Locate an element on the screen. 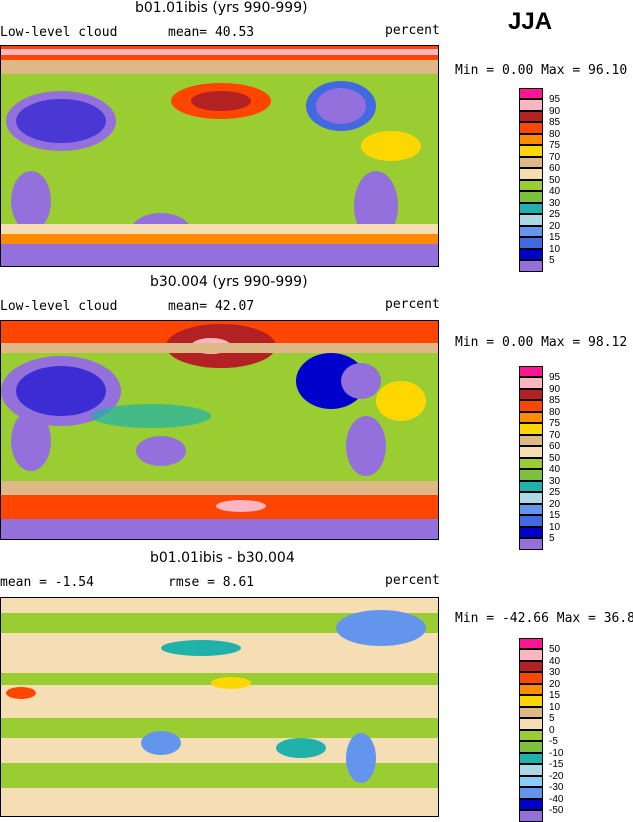  legend-label: -40 is located at coordinates (556, 800).